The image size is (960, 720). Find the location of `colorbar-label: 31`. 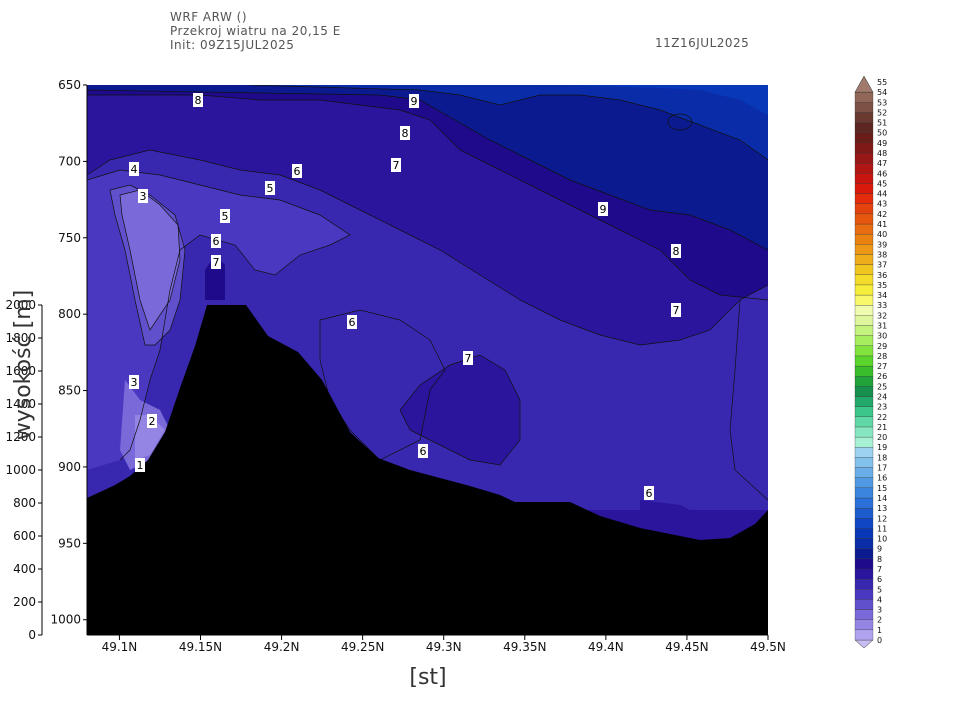

colorbar-label: 31 is located at coordinates (882, 325).